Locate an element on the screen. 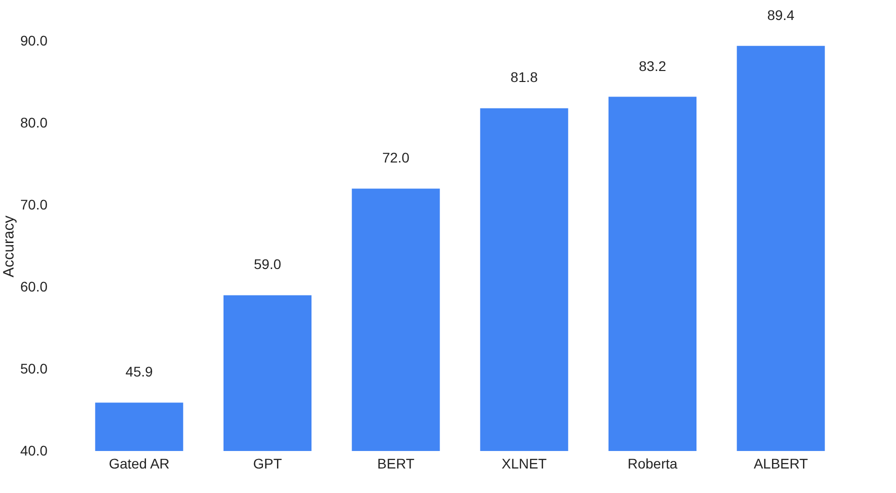 Image resolution: width=896 pixels, height=493 pixels. x-tick-label: GPT is located at coordinates (267, 464).